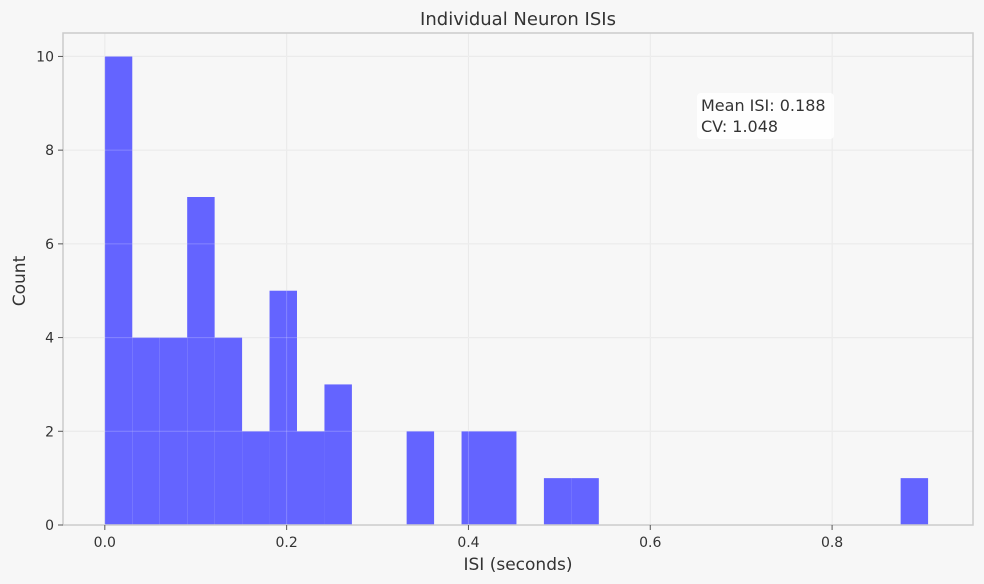 The height and width of the screenshot is (584, 984). Describe the element at coordinates (739, 126) in the screenshot. I see `cv-text: CV: 1.048` at that location.